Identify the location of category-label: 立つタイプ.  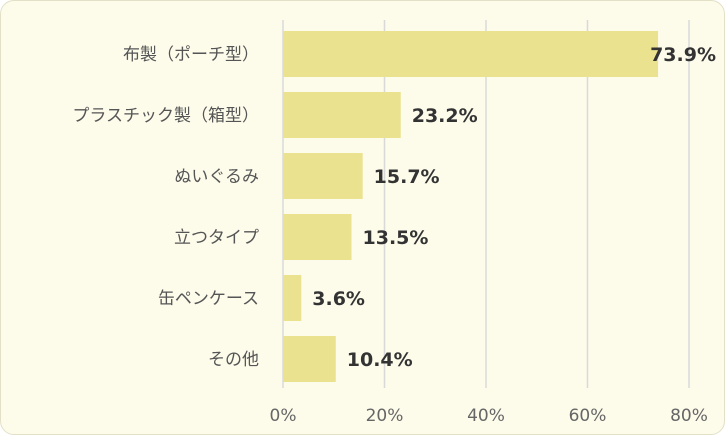
(216, 238).